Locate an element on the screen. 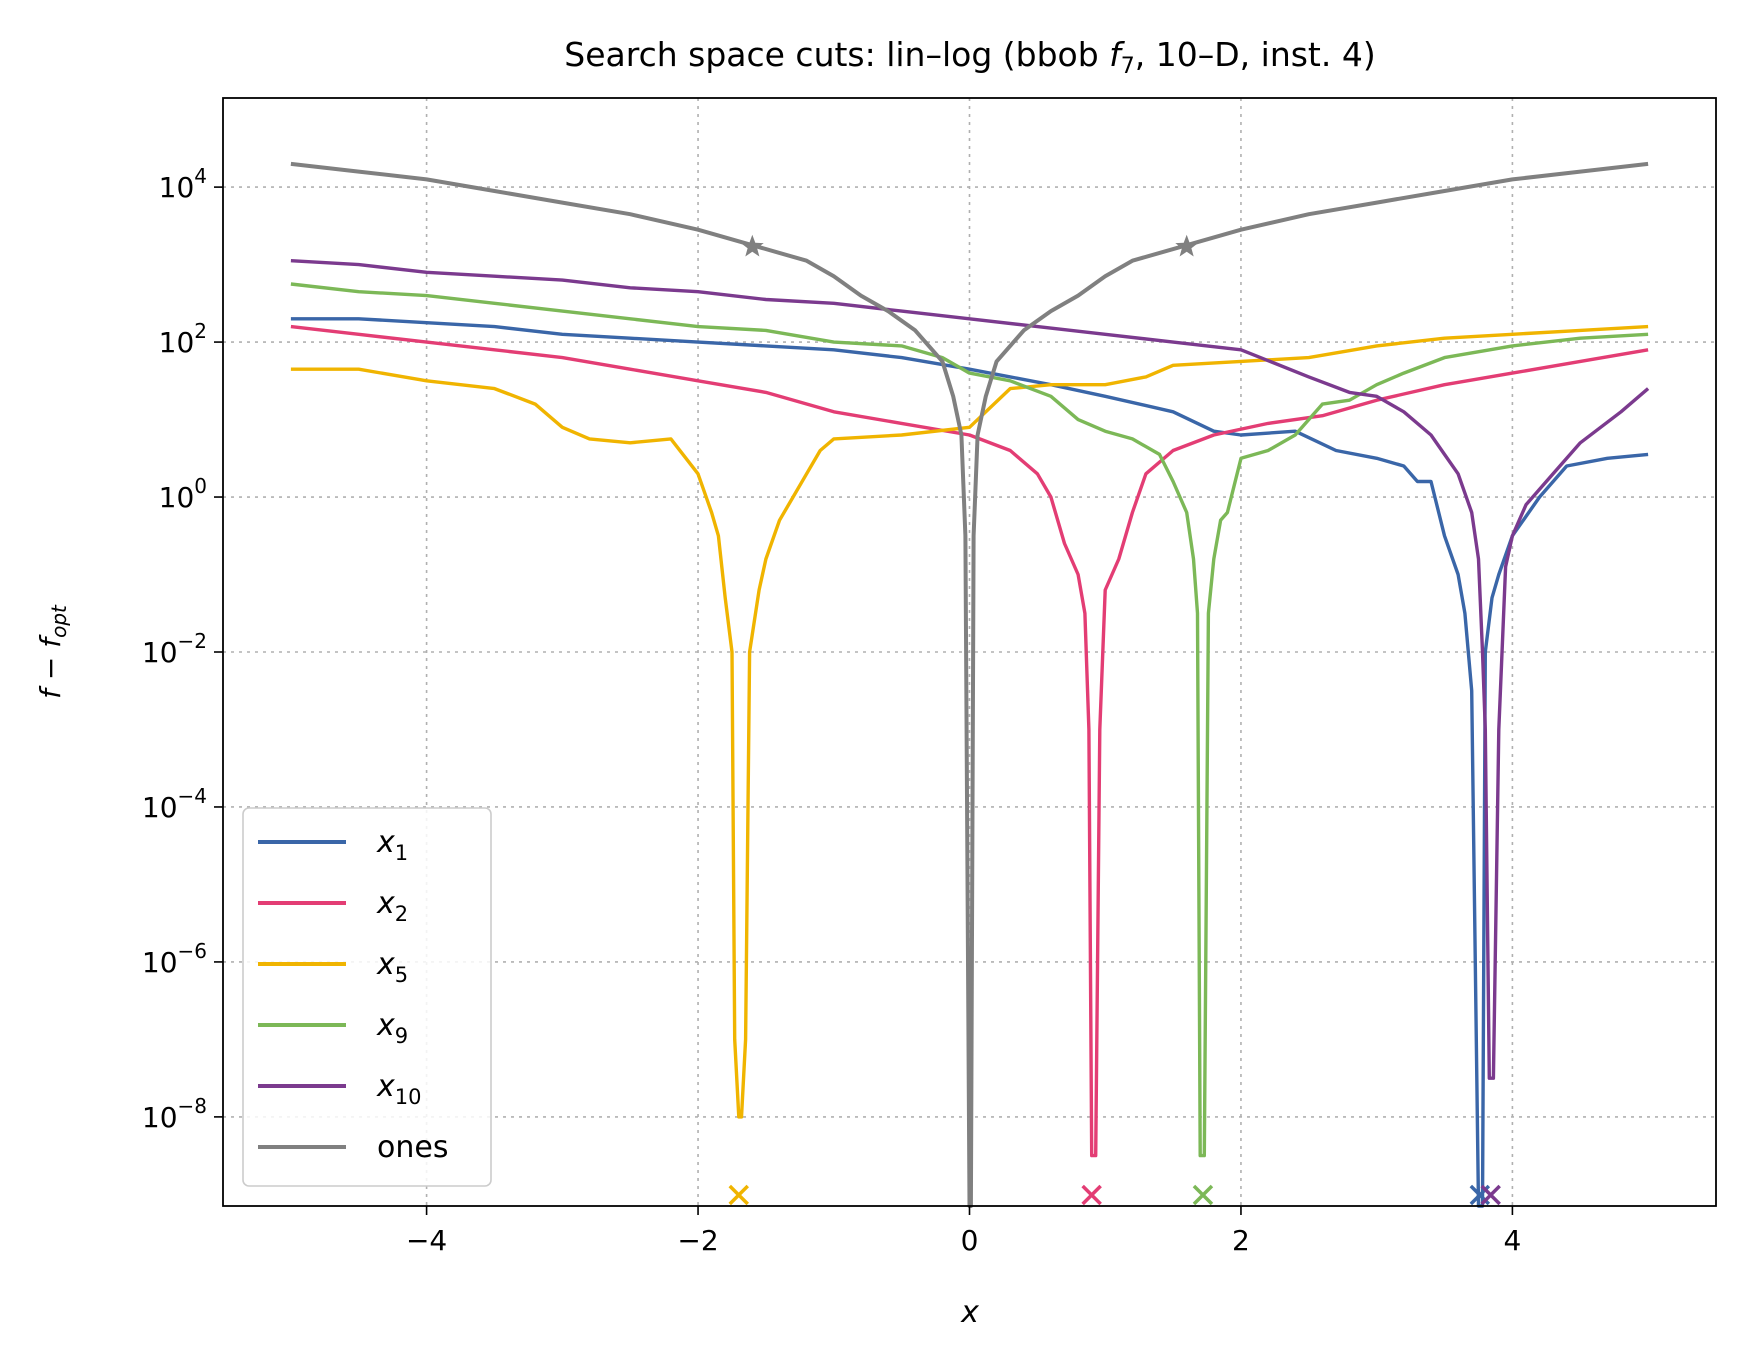 Image resolution: width=1738 pixels, height=1359 pixels. x-tick-label: 4 is located at coordinates (1512, 1240).